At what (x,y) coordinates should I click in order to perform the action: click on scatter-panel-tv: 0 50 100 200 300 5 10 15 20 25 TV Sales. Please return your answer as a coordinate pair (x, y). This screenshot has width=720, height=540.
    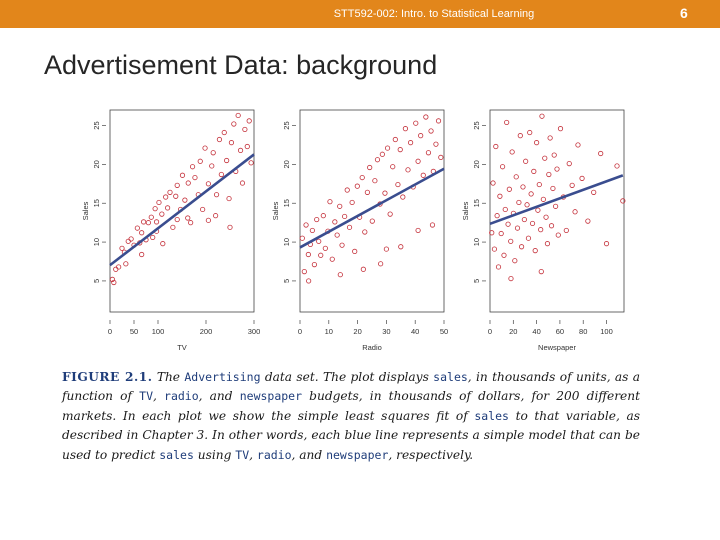
    Looking at the image, I should click on (170, 230).